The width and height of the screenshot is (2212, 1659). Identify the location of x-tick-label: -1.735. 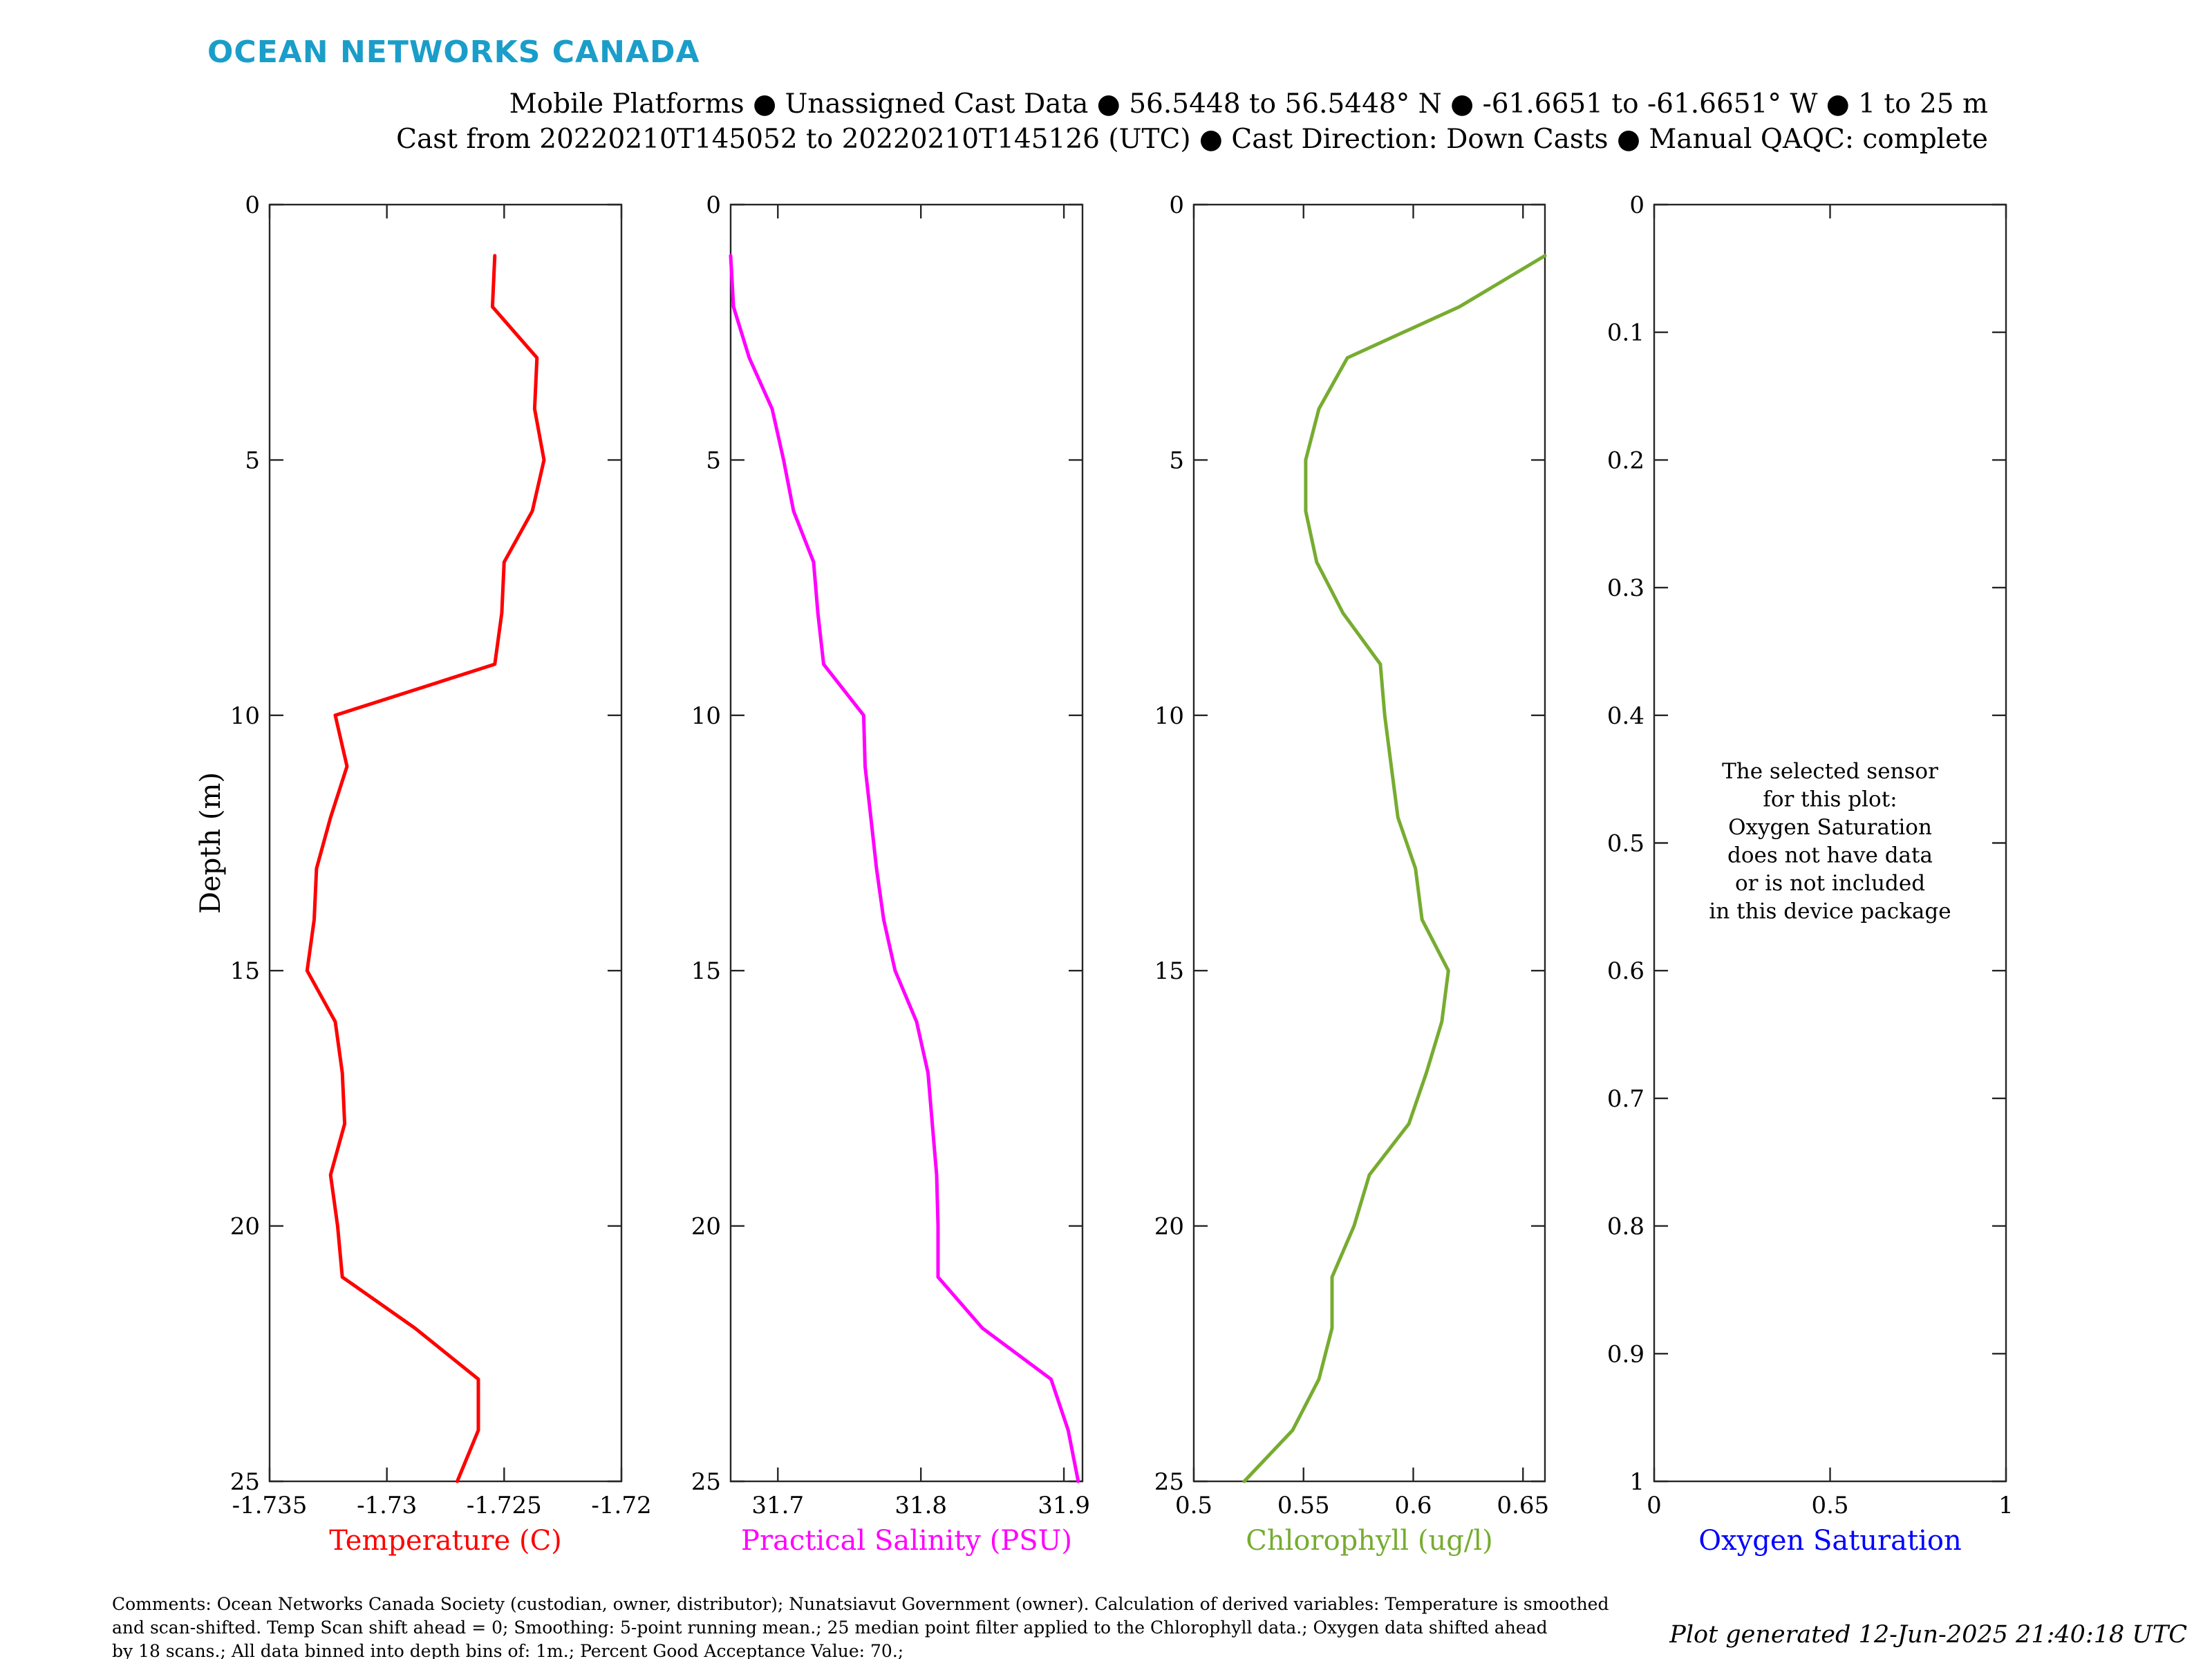
(270, 1506).